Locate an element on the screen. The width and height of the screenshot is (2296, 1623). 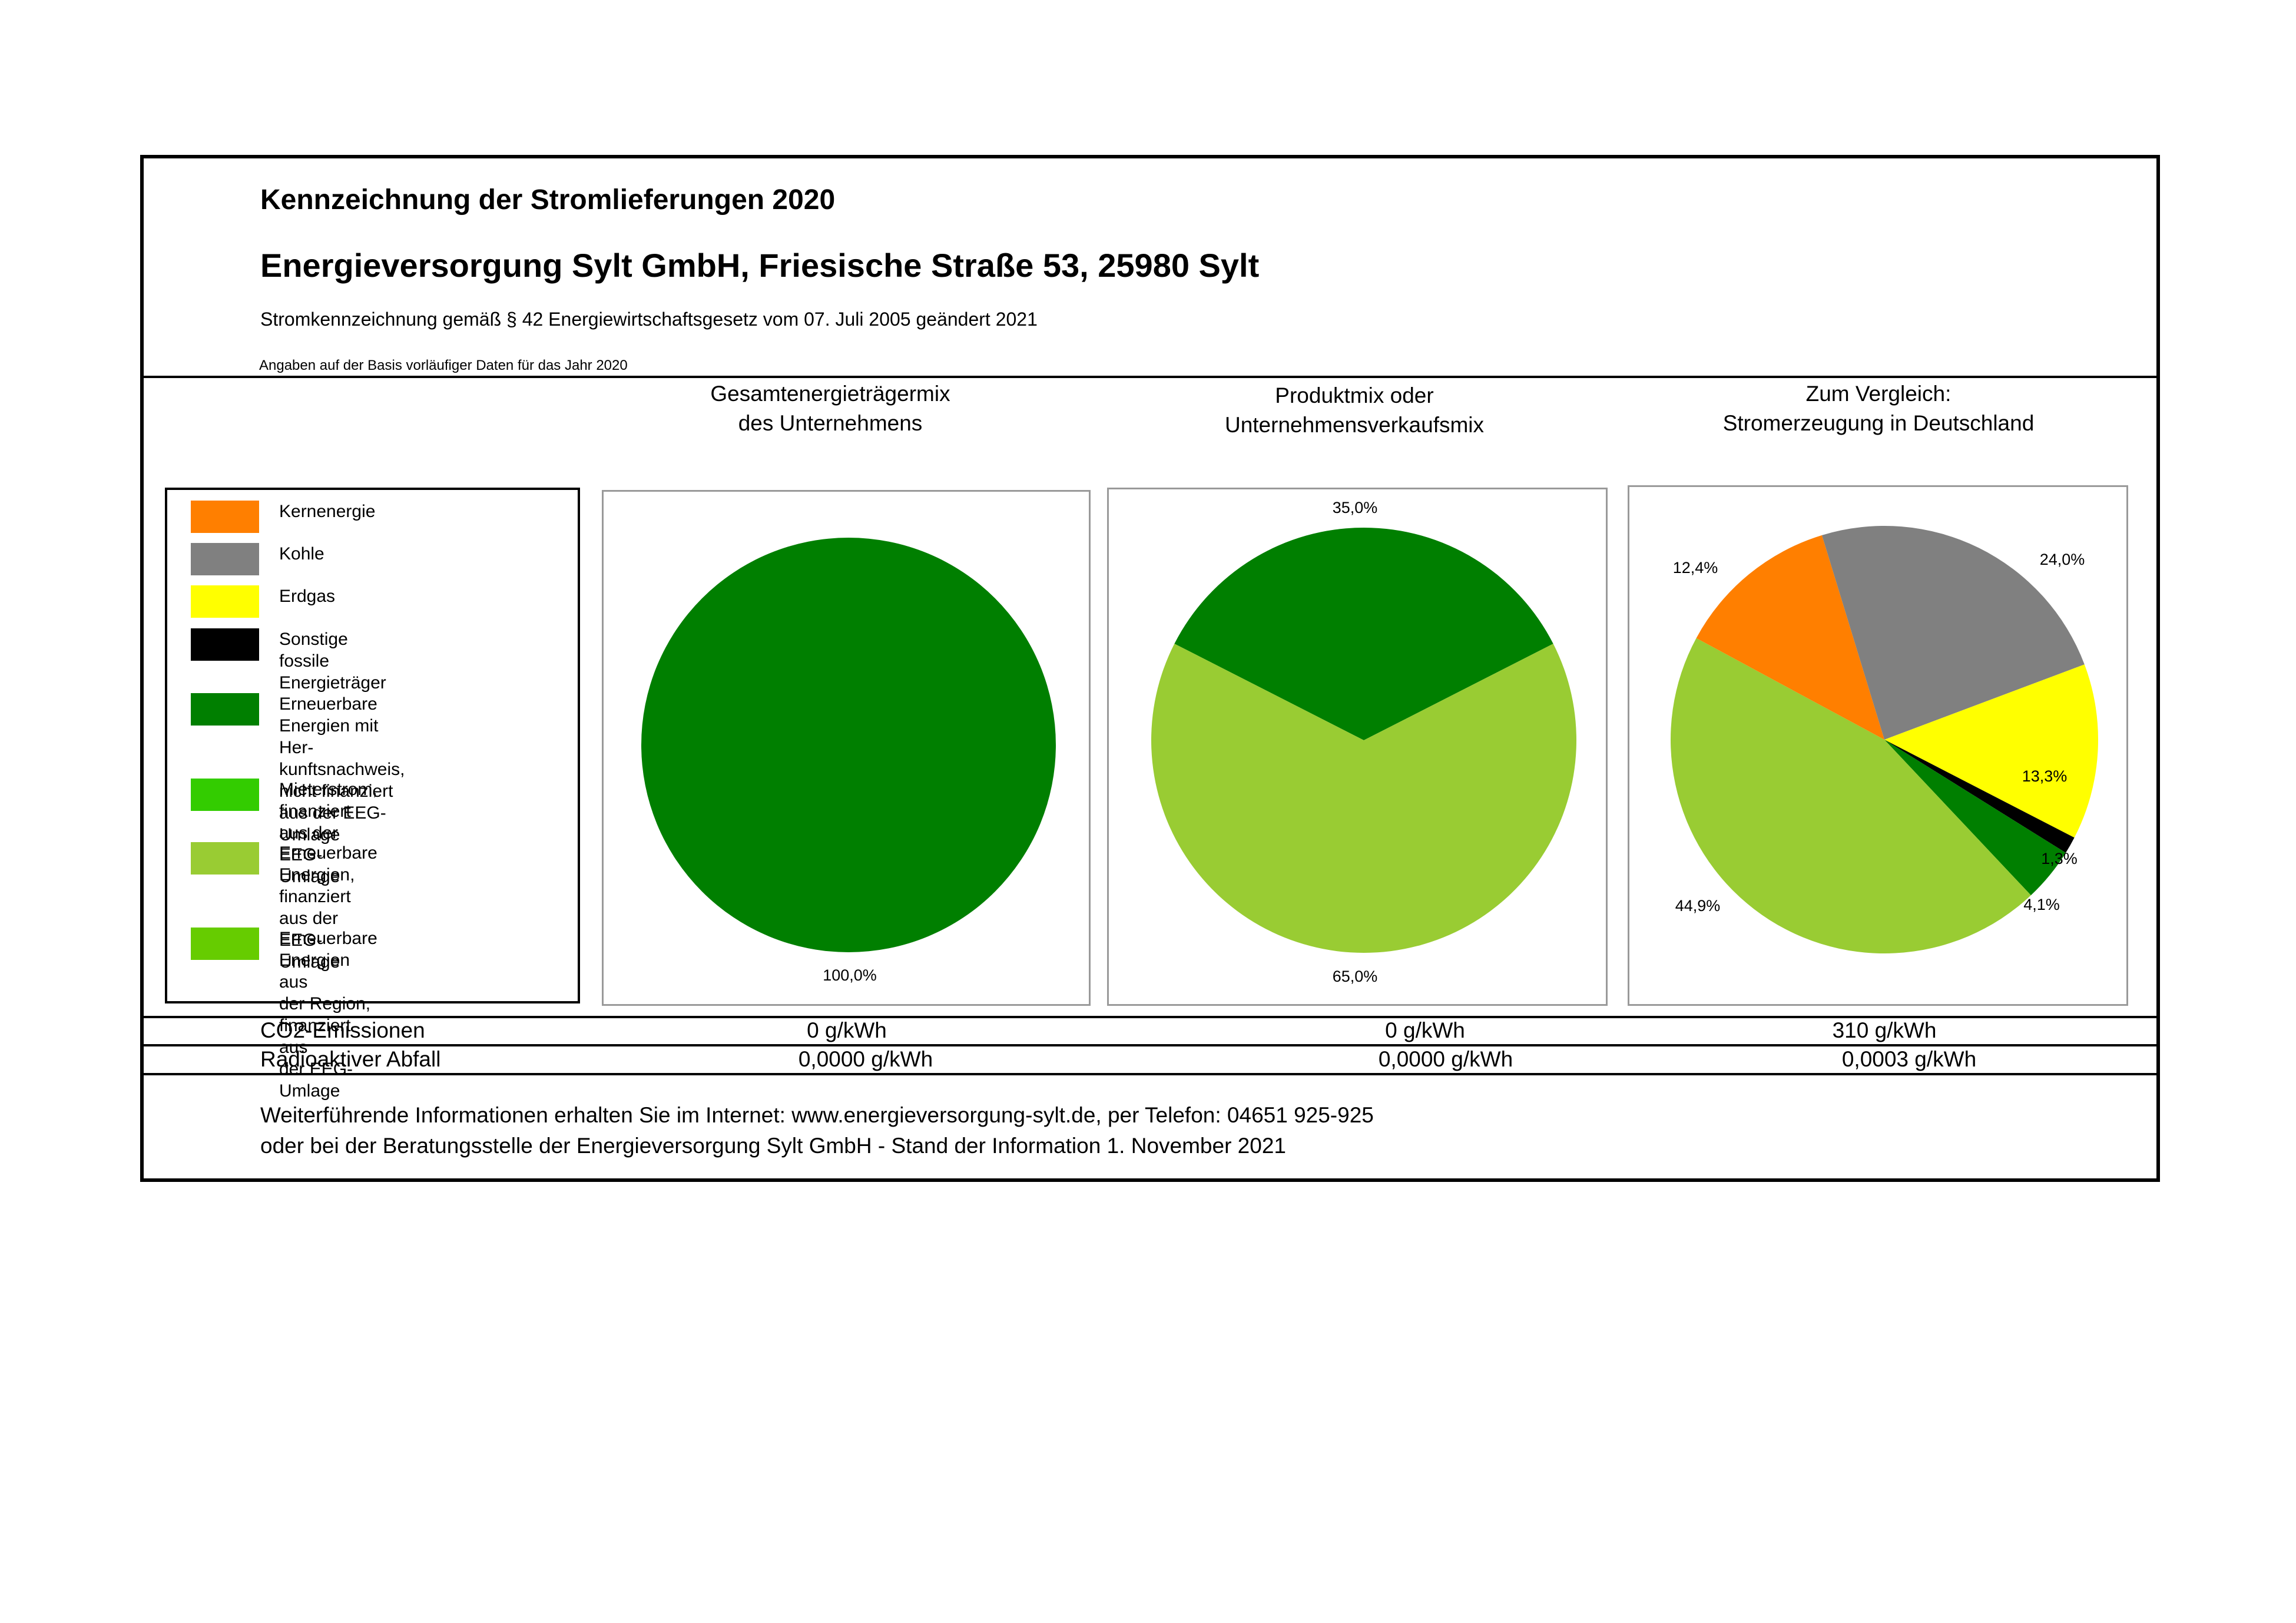
waste-label: Radioaktiver Abfall is located at coordinates (350, 1059).